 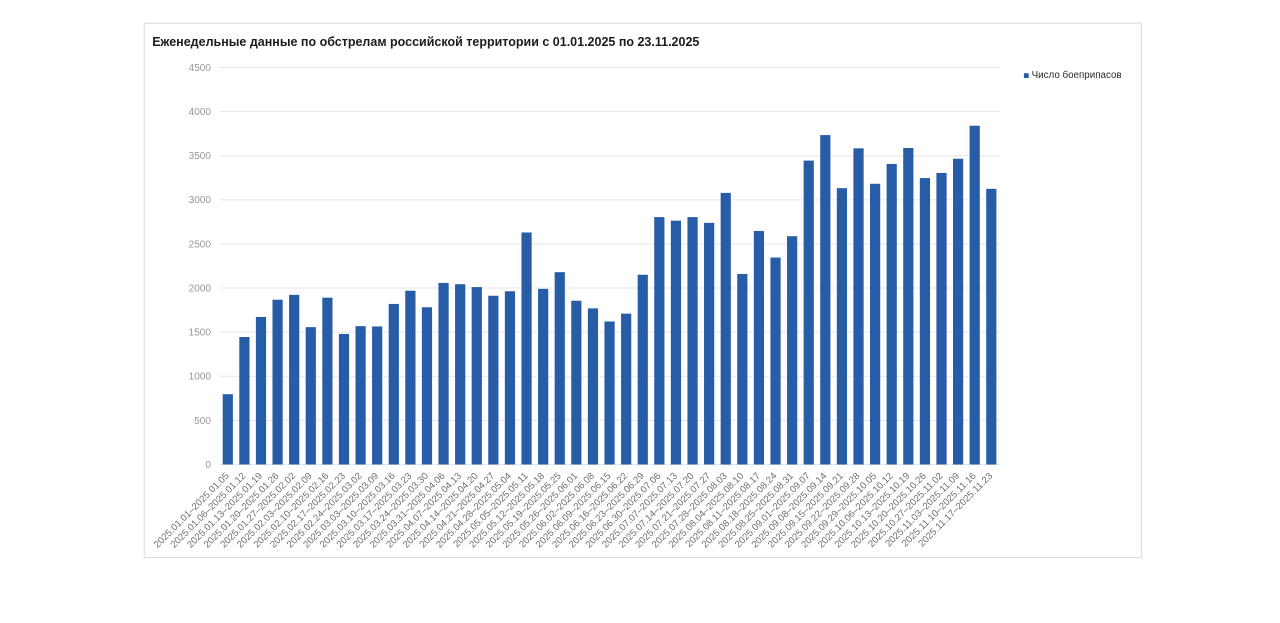 I want to click on svg-text: 3500, so click(x=200, y=156).